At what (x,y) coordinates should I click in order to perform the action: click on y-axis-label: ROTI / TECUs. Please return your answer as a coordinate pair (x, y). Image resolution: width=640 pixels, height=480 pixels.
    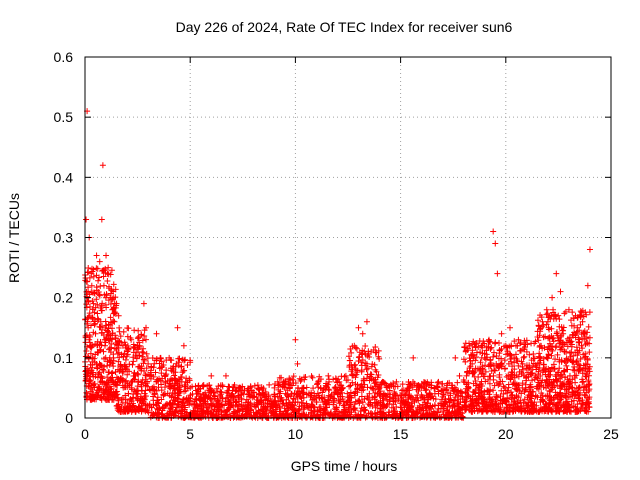
    Looking at the image, I should click on (14, 238).